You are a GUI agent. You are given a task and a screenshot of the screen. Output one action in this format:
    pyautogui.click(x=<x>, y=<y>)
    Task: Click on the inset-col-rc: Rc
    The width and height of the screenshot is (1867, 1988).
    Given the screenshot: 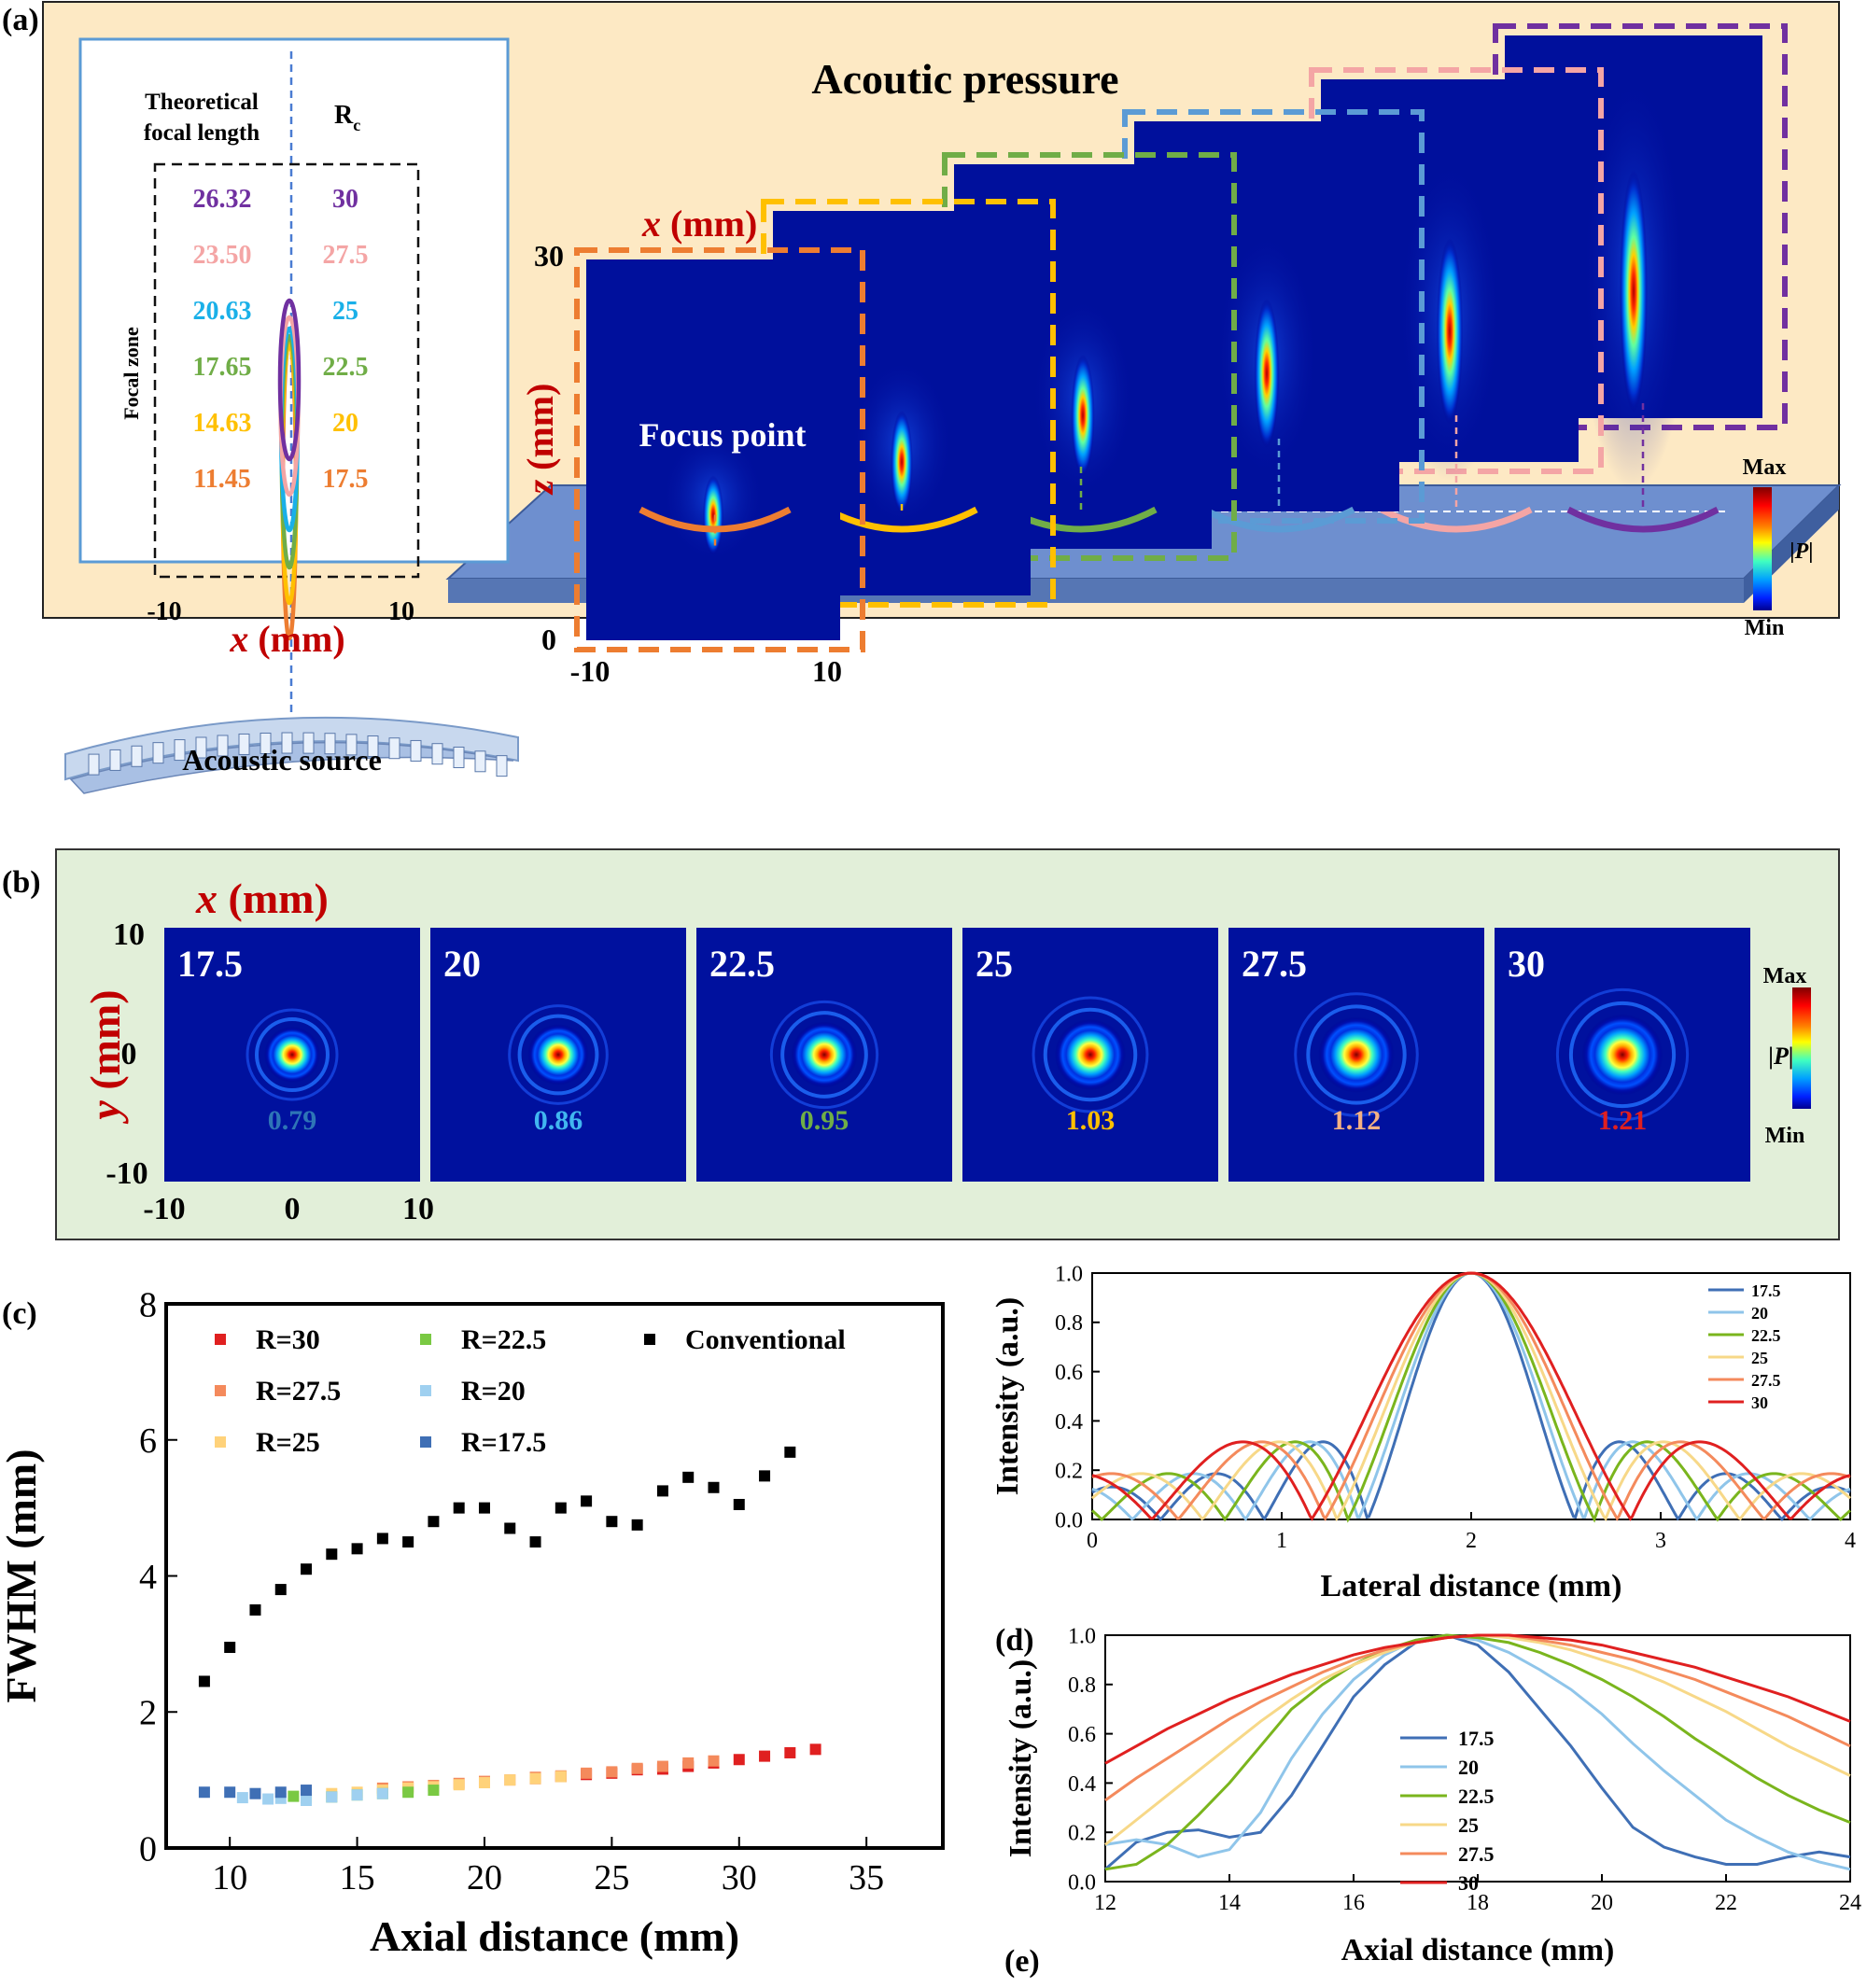 What is the action you would take?
    pyautogui.click(x=347, y=117)
    